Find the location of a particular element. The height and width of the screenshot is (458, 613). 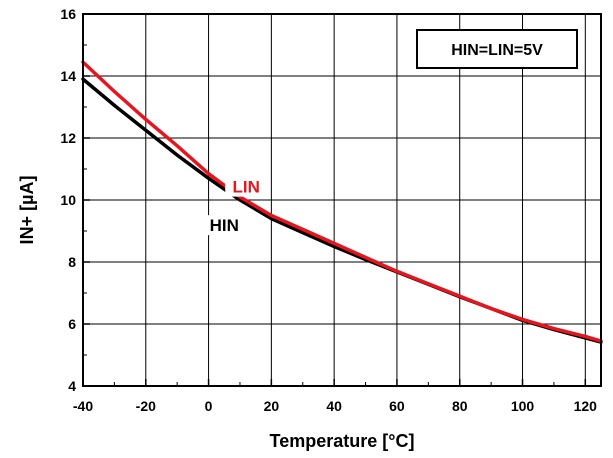

x-tick-label: -40 is located at coordinates (83, 406).